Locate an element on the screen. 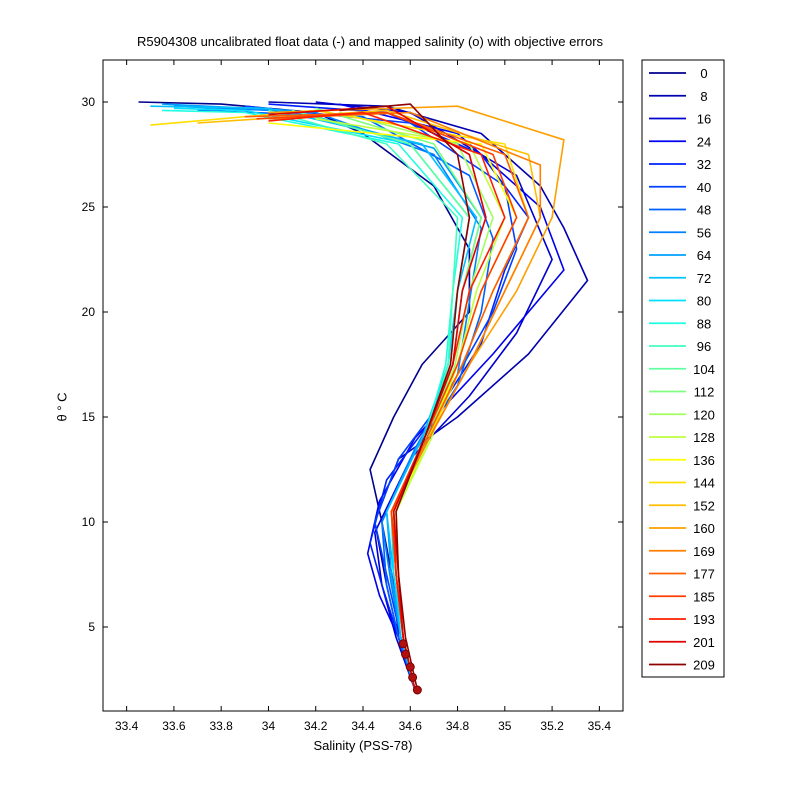 The image size is (800, 800). legend-label-16: 16 is located at coordinates (704, 119).